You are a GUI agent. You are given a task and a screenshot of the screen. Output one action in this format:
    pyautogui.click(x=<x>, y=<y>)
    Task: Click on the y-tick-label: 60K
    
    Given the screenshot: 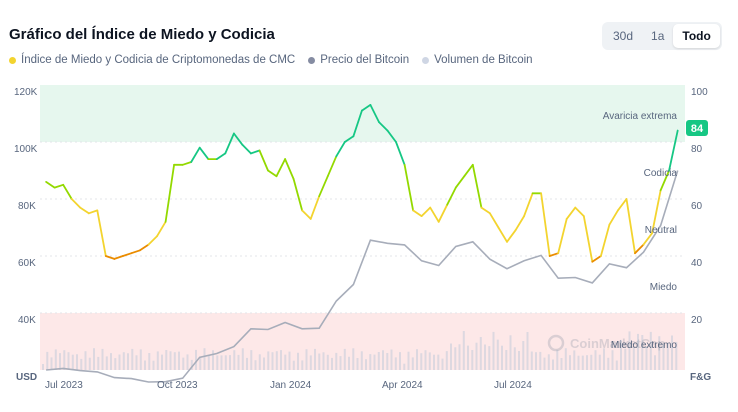 What is the action you would take?
    pyautogui.click(x=27, y=263)
    